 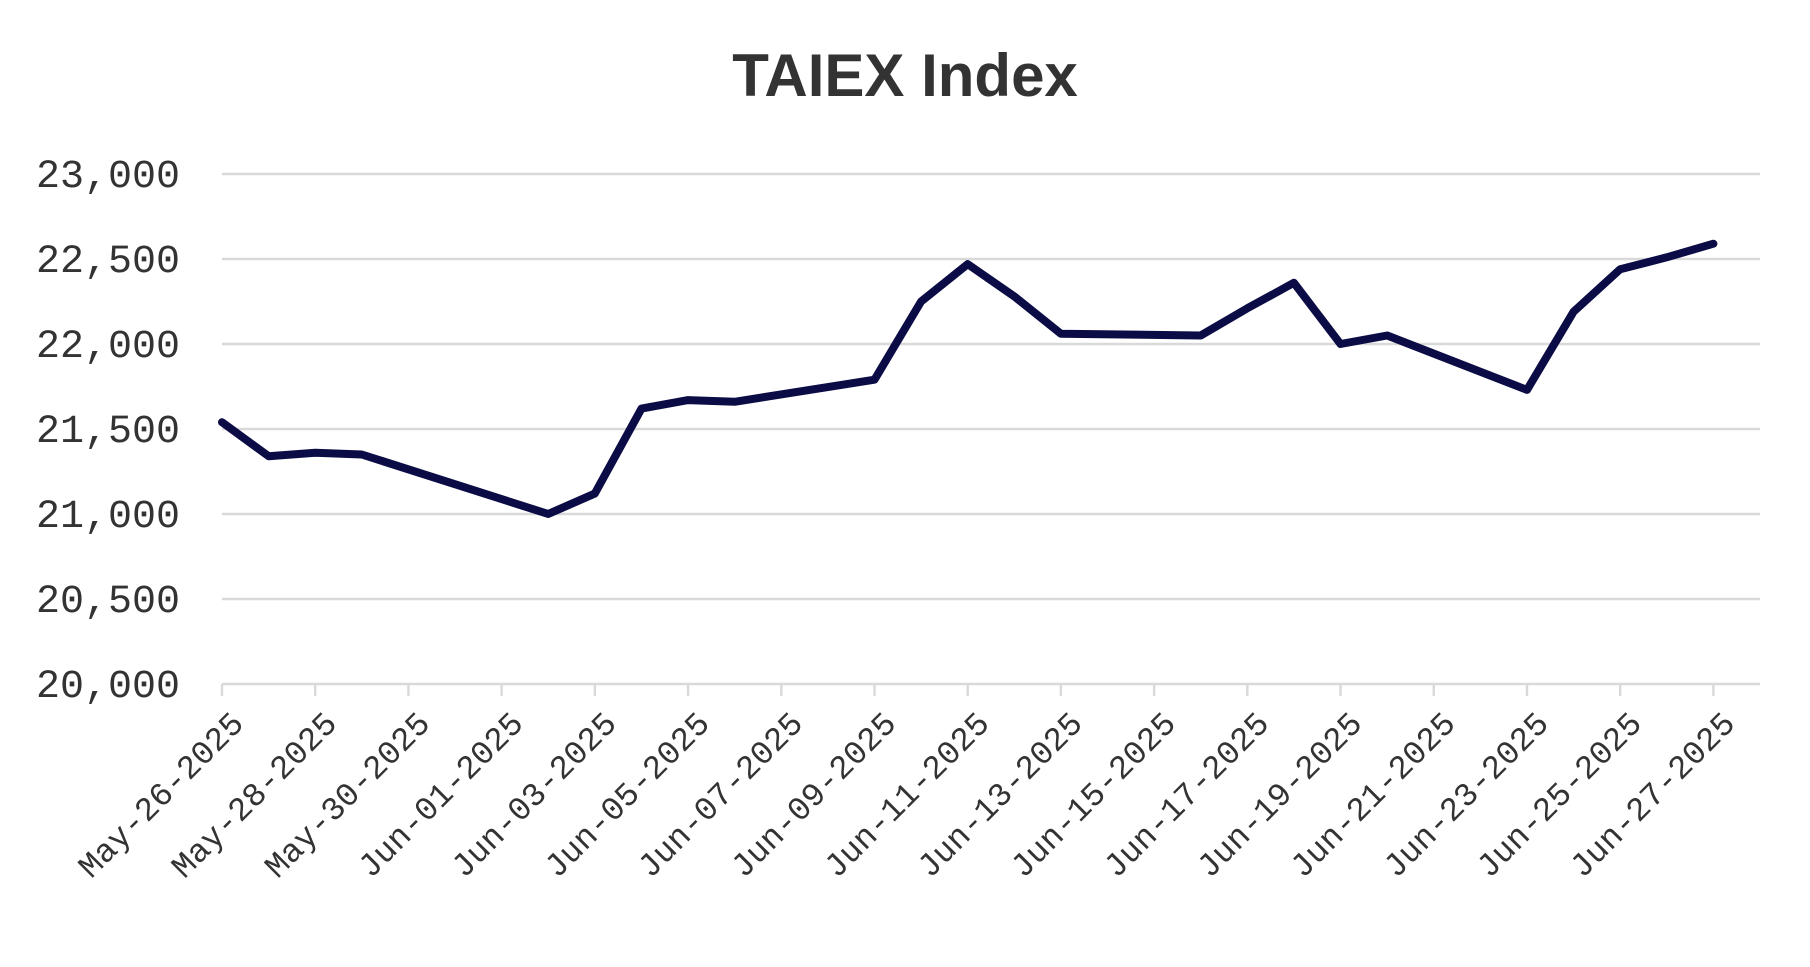 I want to click on y-tick-label: 22,000, so click(x=108, y=347).